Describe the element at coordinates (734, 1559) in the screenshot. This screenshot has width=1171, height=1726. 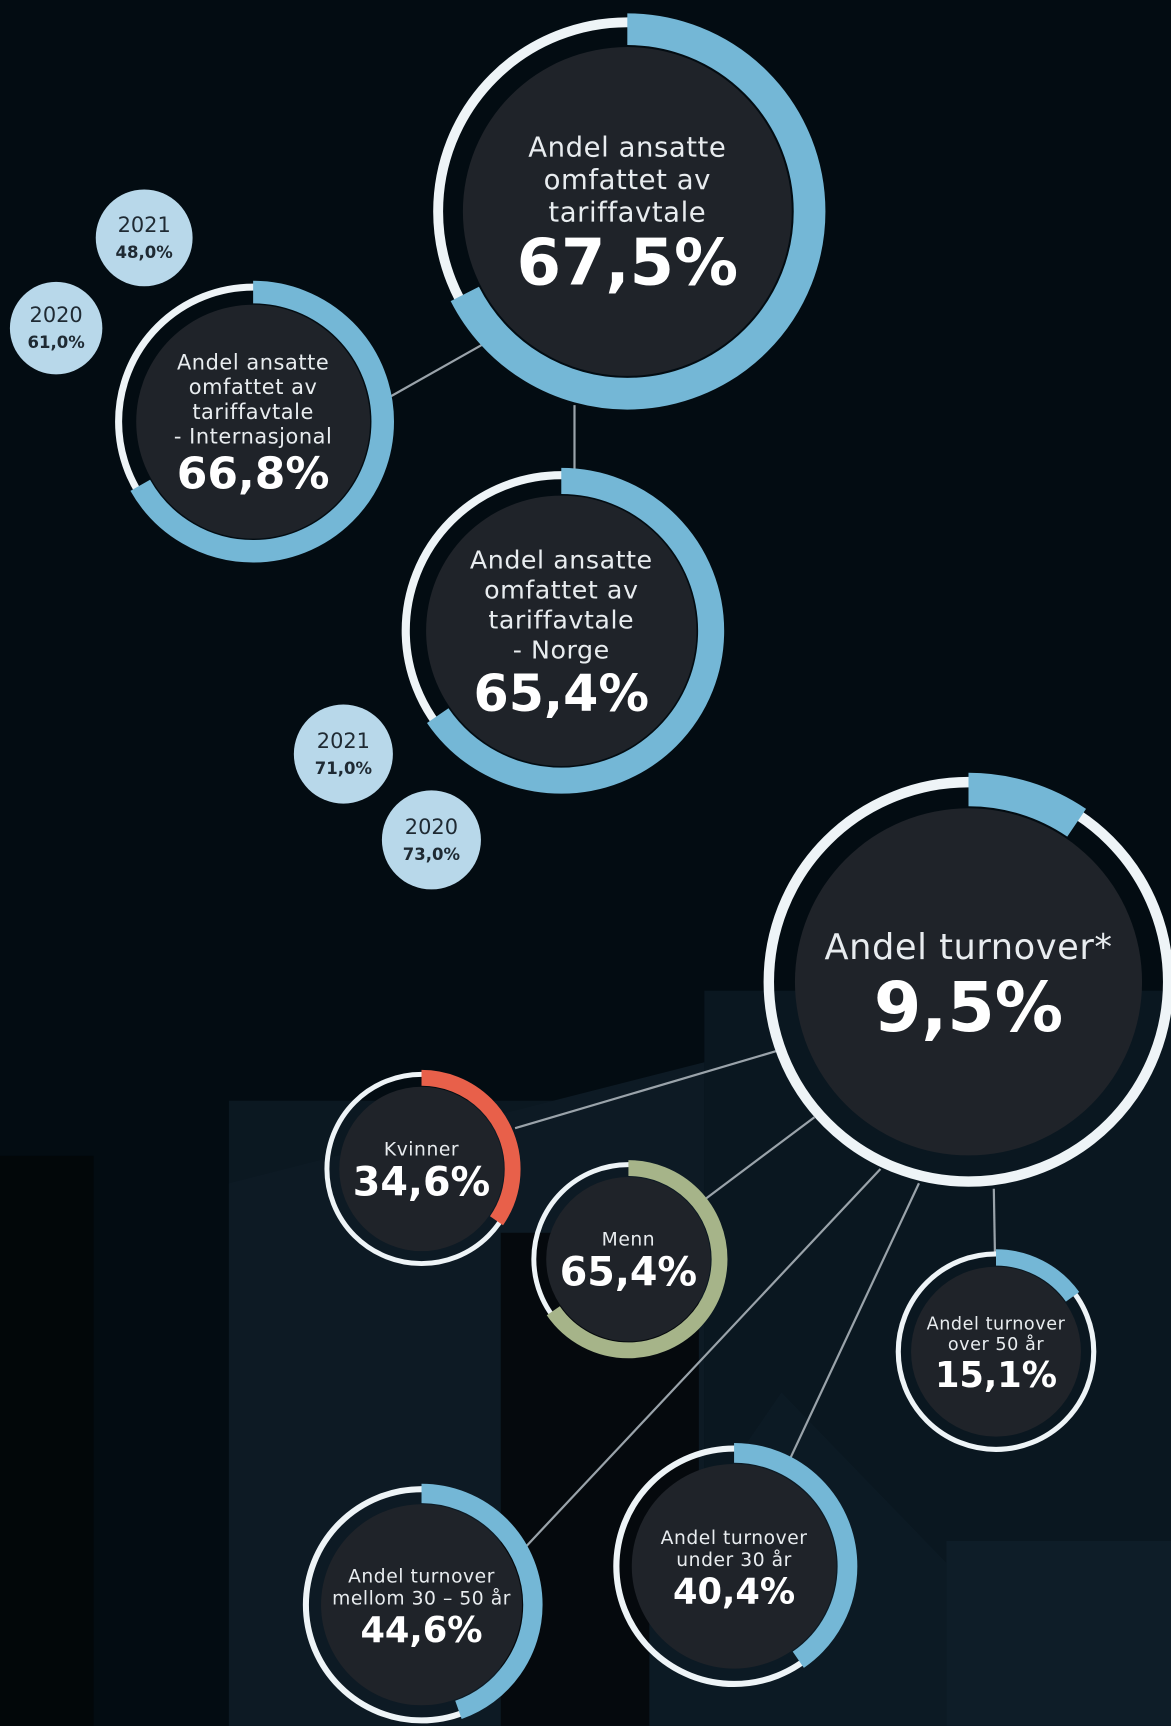
I see `circle-label: under 30 år` at that location.